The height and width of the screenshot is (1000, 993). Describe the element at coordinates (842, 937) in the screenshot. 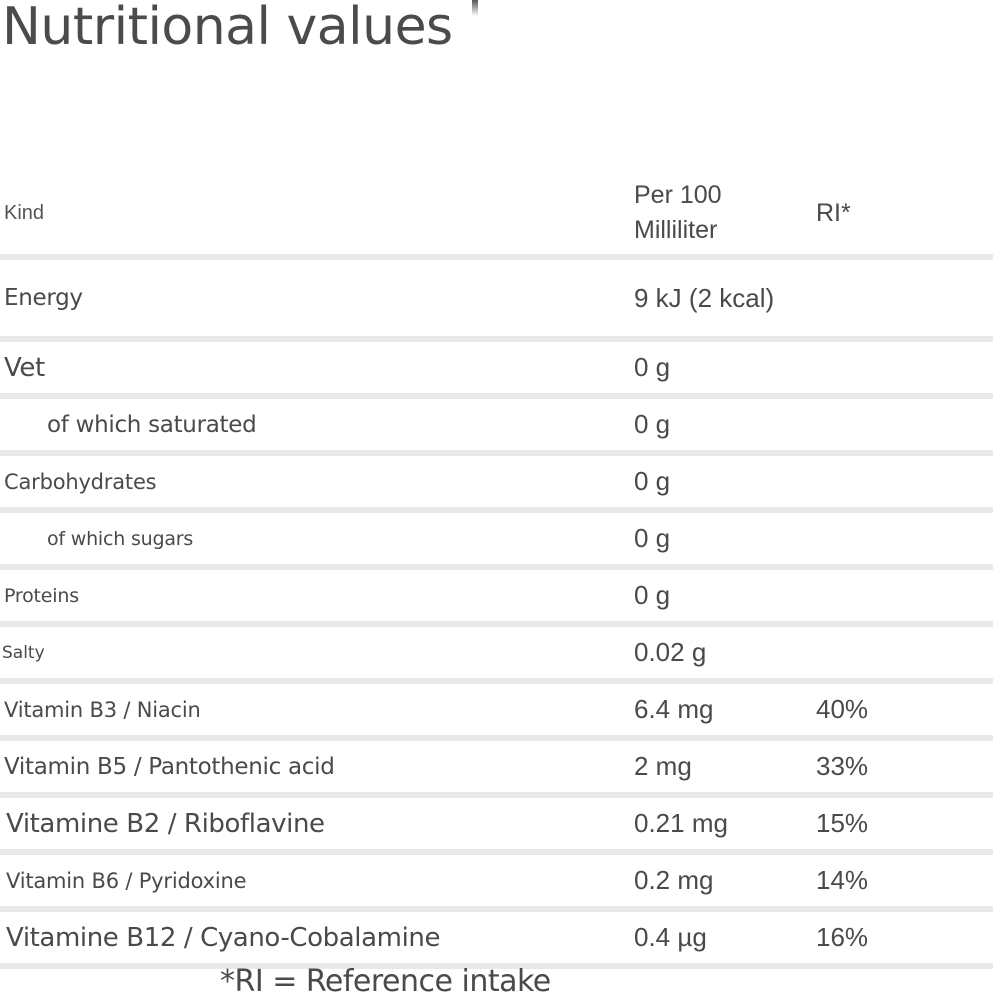

I see `ri-cell: 16%` at that location.